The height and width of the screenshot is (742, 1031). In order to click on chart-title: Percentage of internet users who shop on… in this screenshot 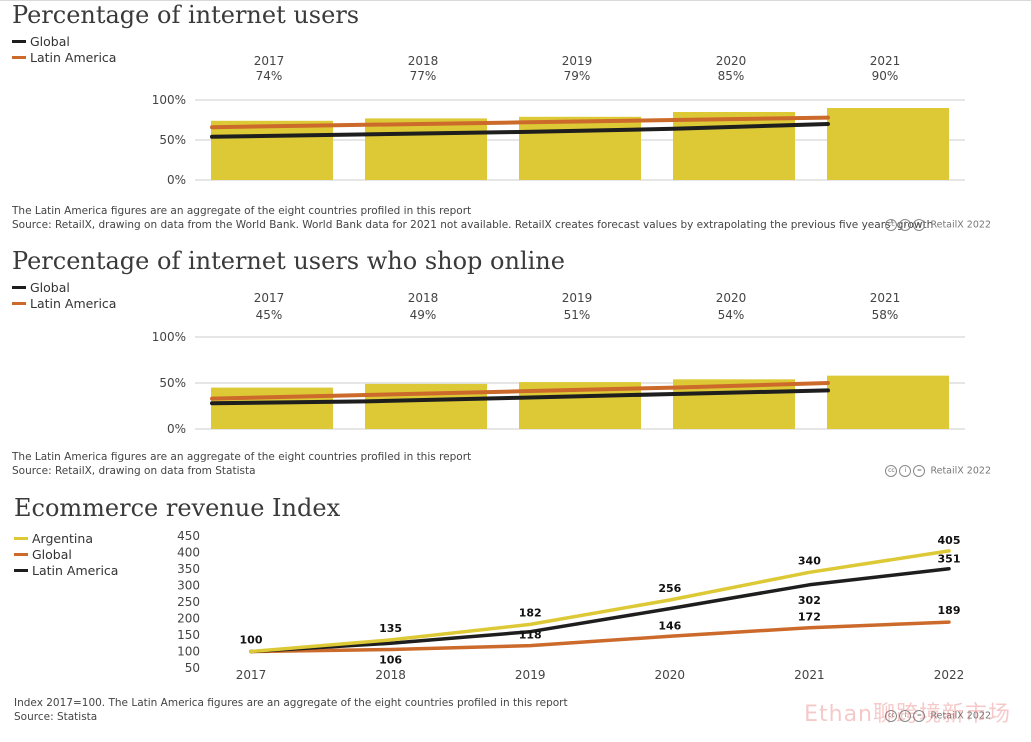, I will do `click(288, 261)`.